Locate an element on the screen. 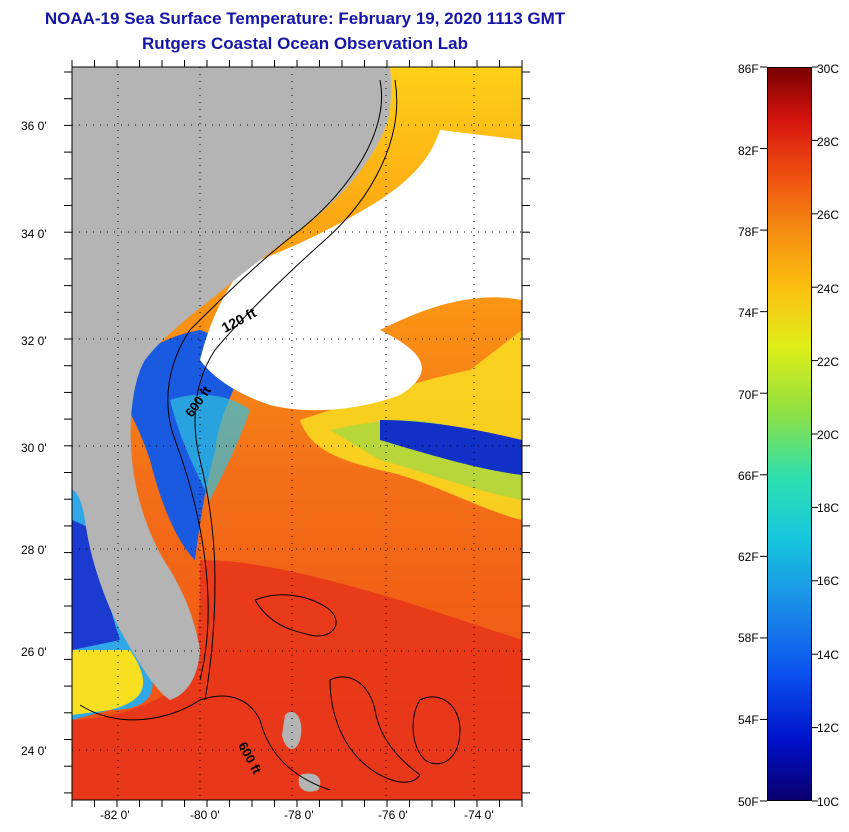 The height and width of the screenshot is (832, 849). lon-label: -82 0' is located at coordinates (115, 815).